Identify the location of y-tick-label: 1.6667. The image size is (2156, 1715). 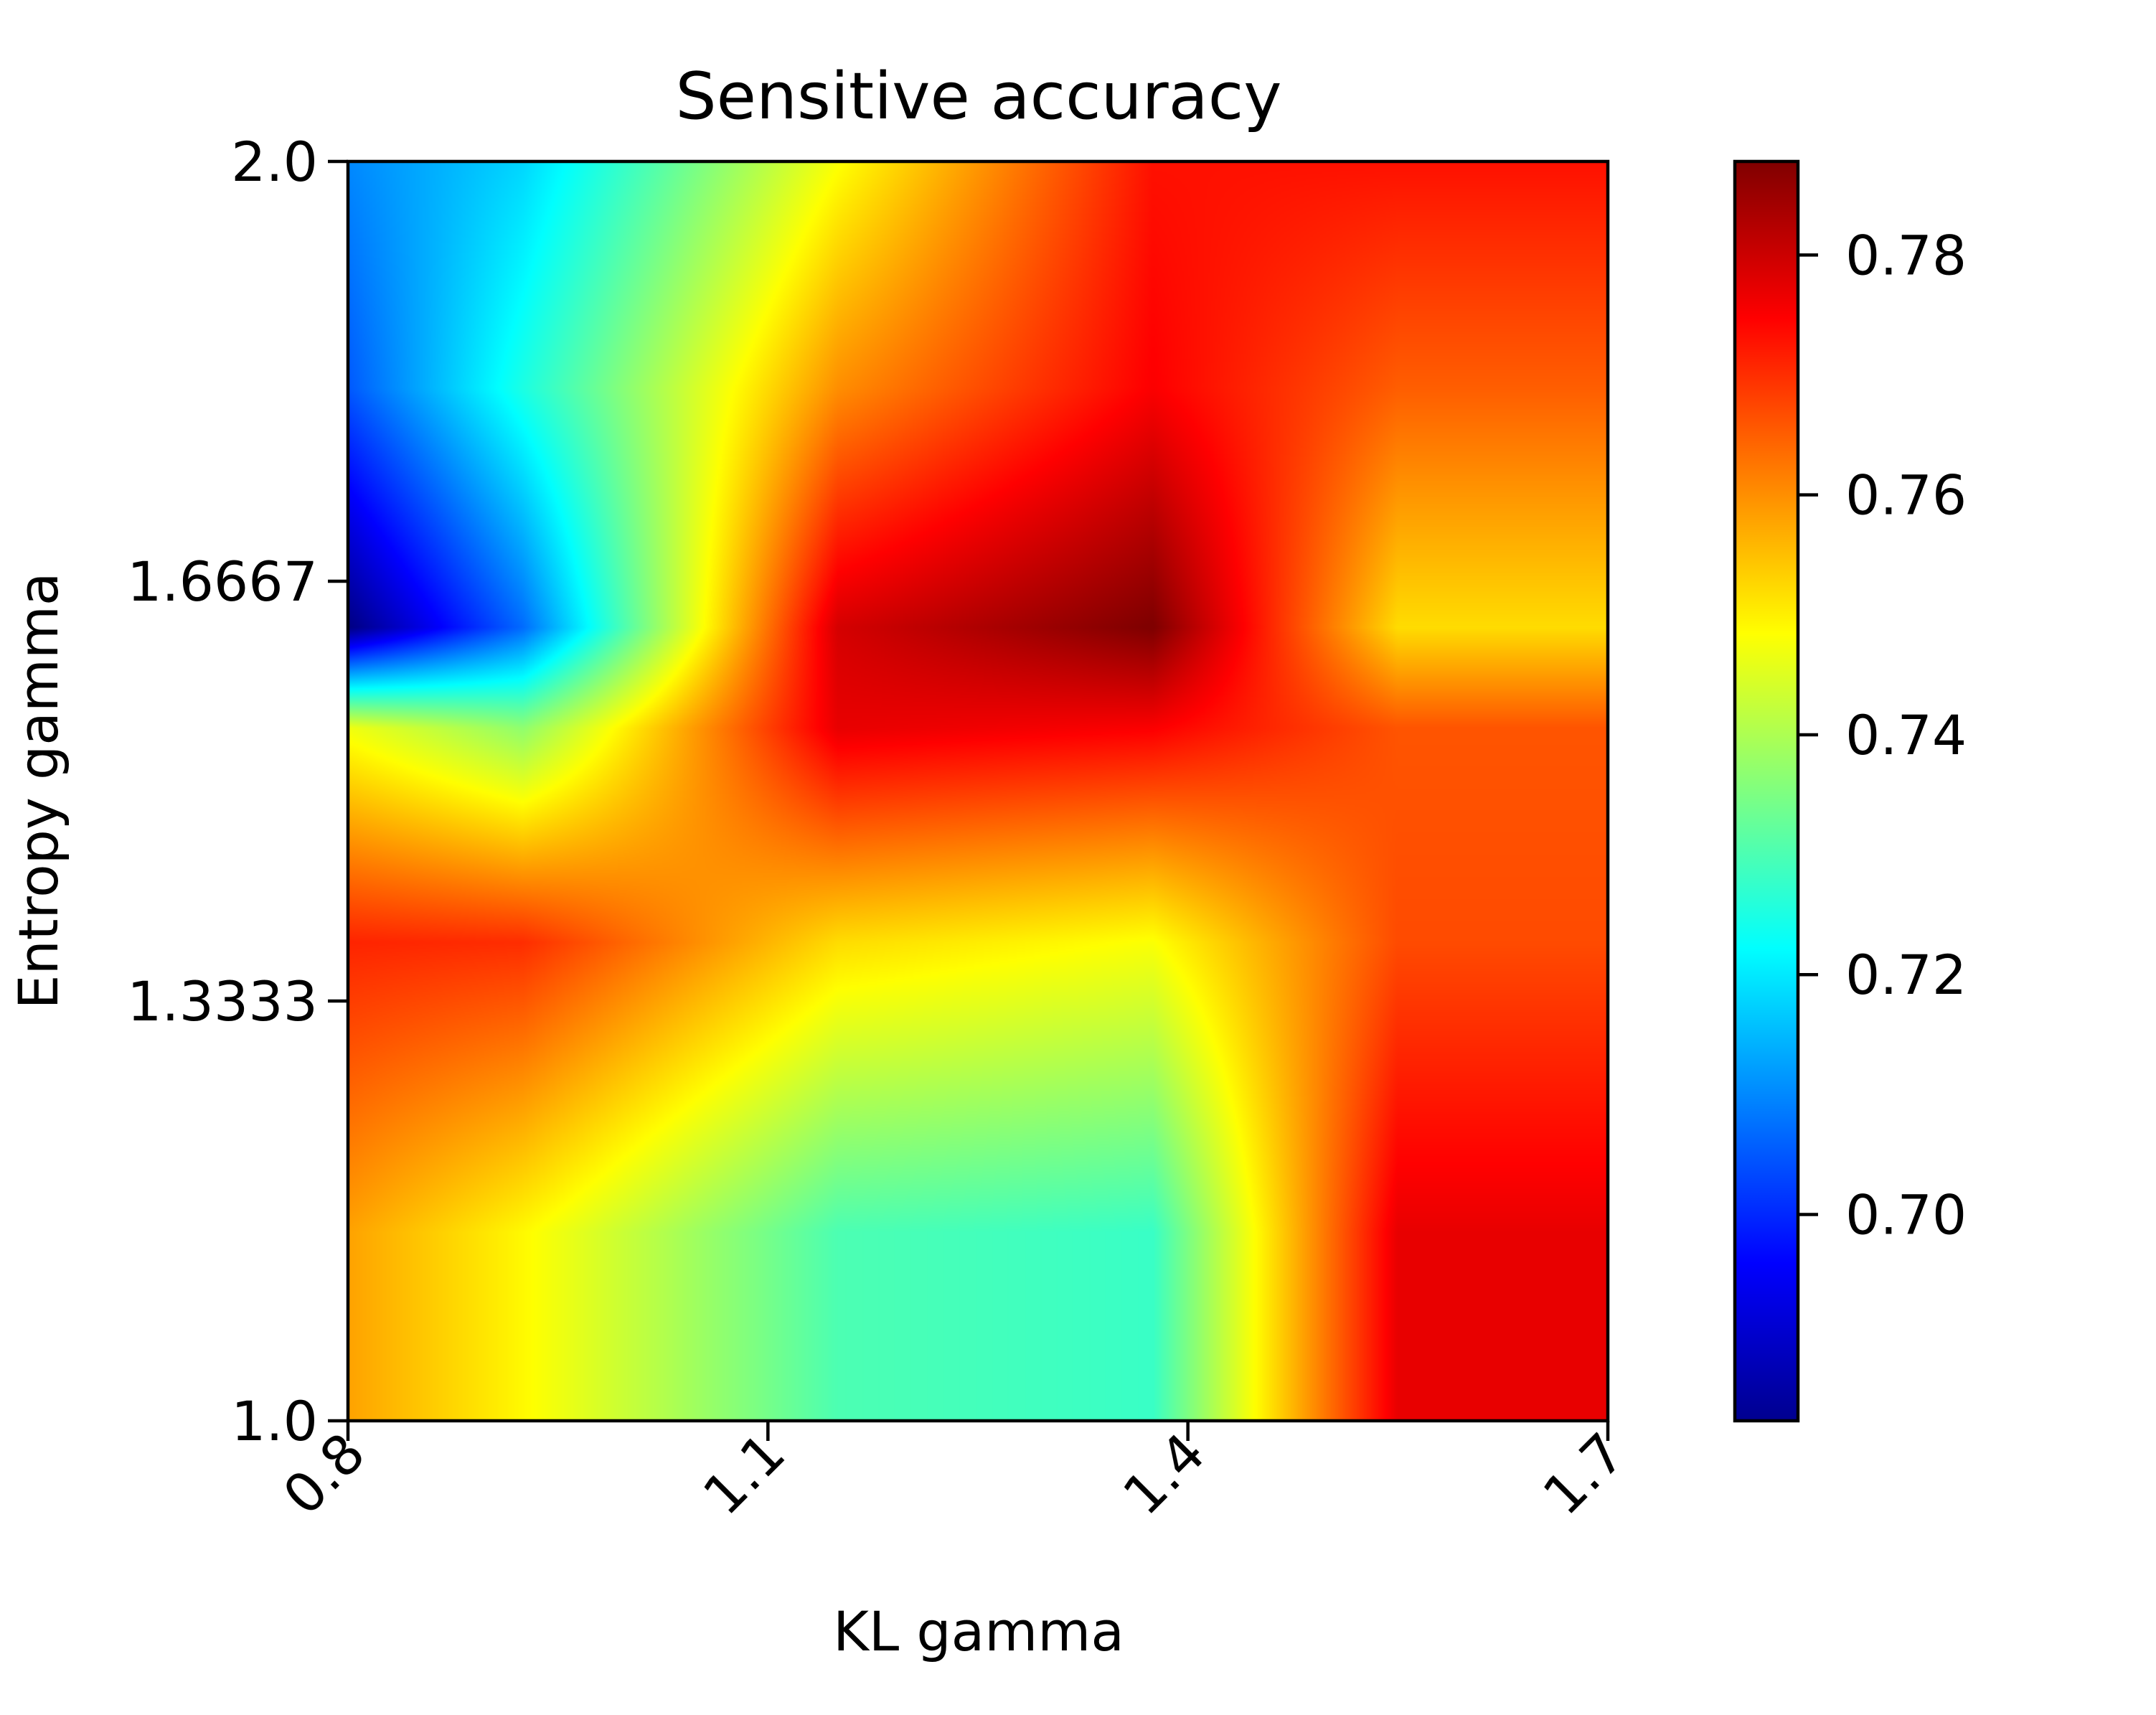
(222, 582).